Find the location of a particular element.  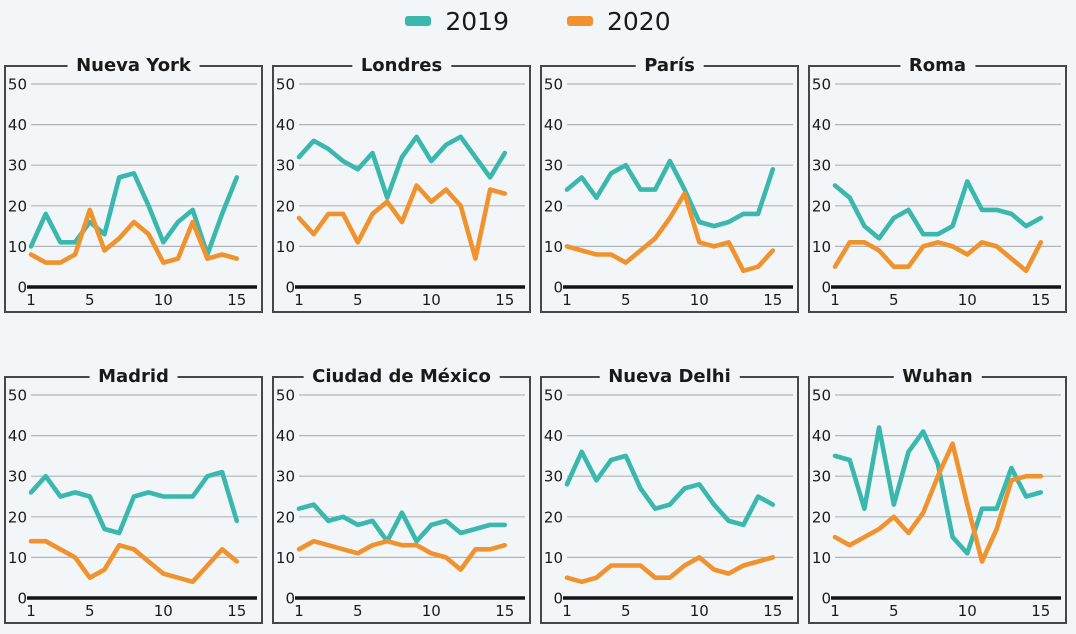

chart-title-roma: Roma is located at coordinates (937, 66).